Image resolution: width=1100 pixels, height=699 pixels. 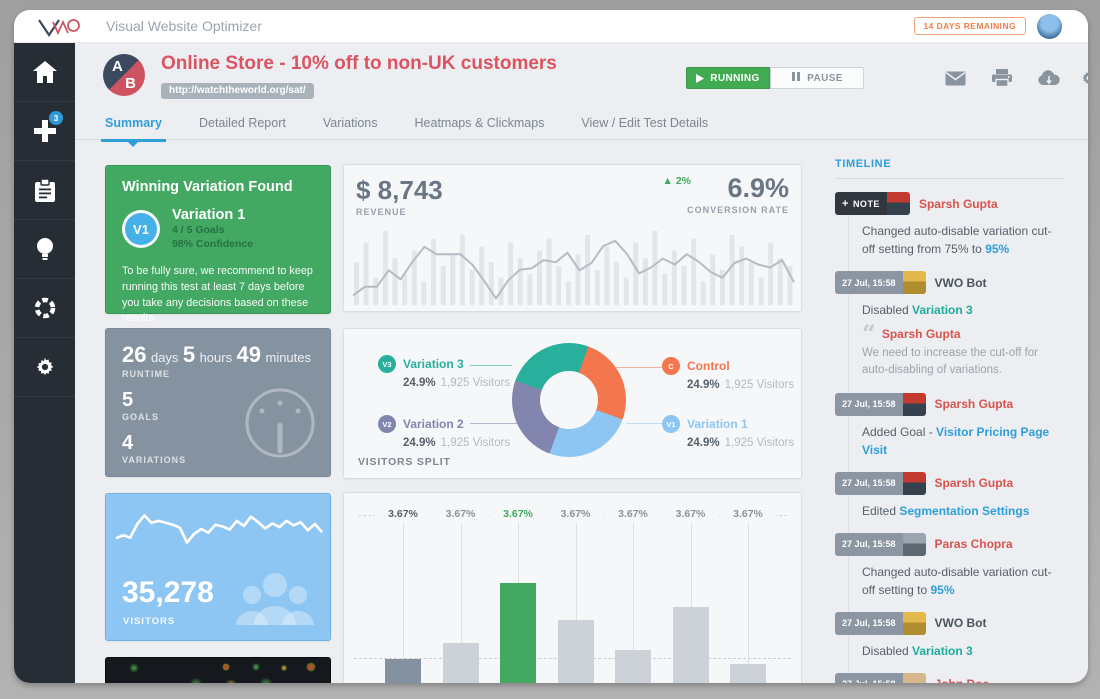 I want to click on sidebar-item-home, so click(x=44, y=72).